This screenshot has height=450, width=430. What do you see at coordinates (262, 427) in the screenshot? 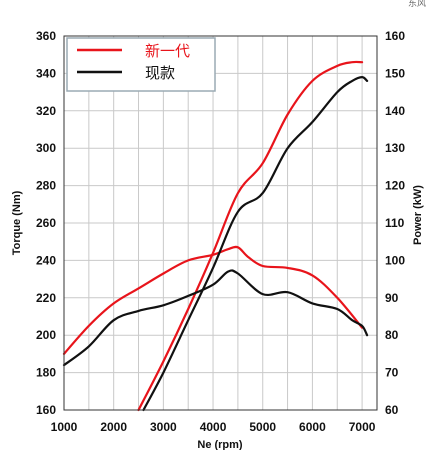
I see `x-tick-label: 5000` at bounding box center [262, 427].